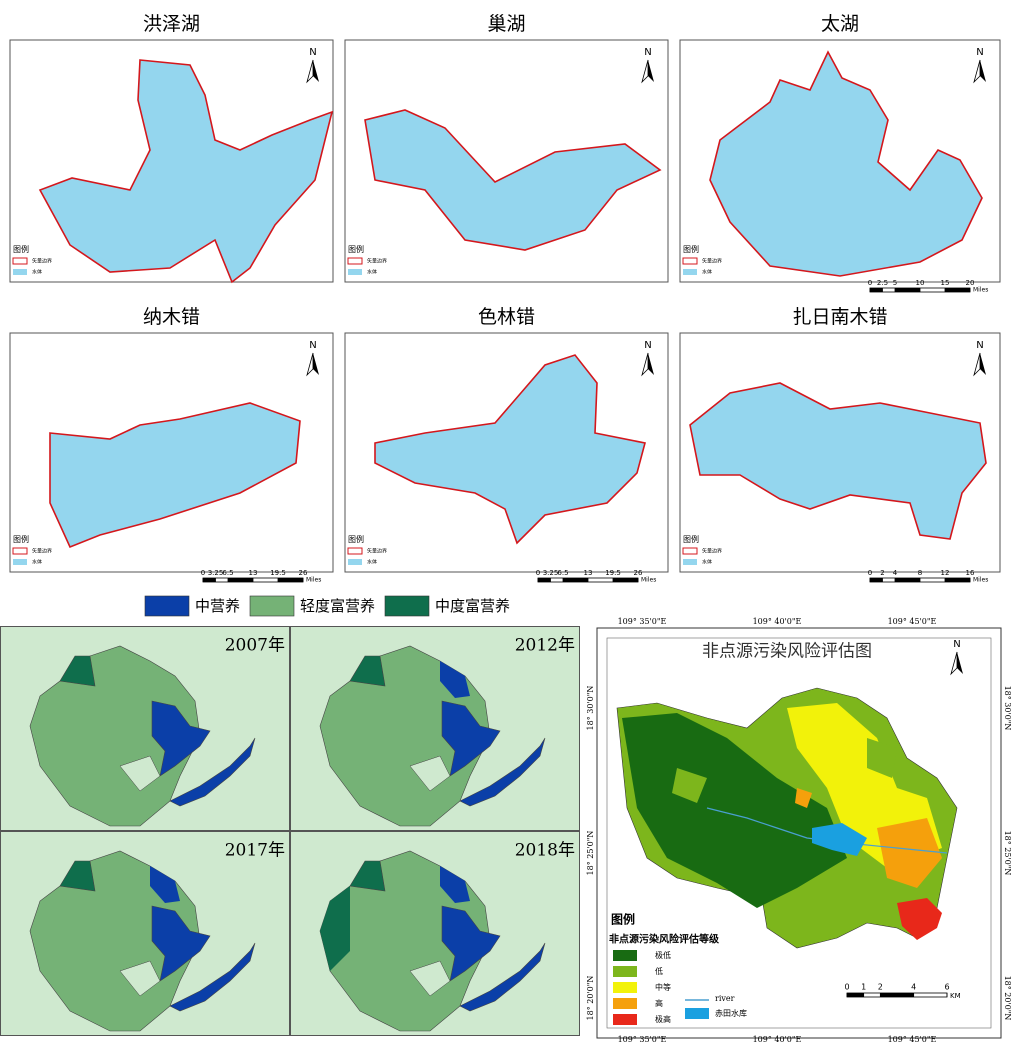 This screenshot has width=1011, height=1048. Describe the element at coordinates (955, 996) in the screenshot. I see `scale-unit: KM` at that location.